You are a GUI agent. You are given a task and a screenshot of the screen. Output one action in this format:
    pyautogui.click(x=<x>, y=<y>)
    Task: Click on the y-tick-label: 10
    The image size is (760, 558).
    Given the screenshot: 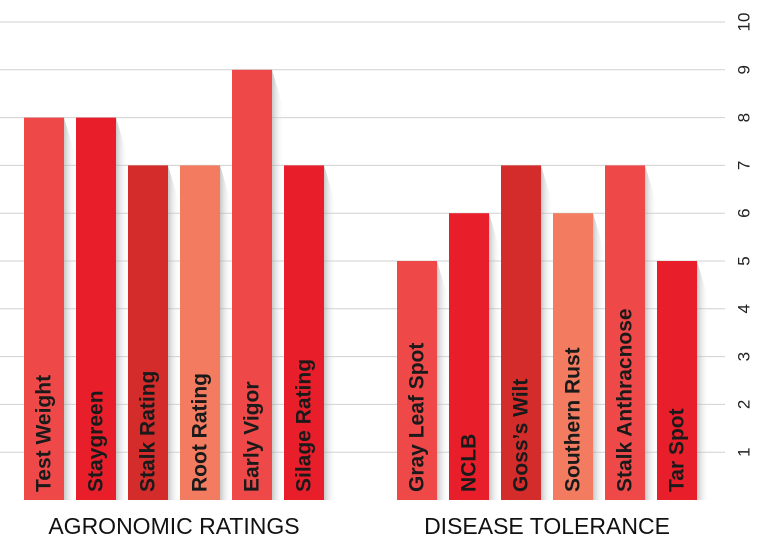 What is the action you would take?
    pyautogui.click(x=743, y=22)
    